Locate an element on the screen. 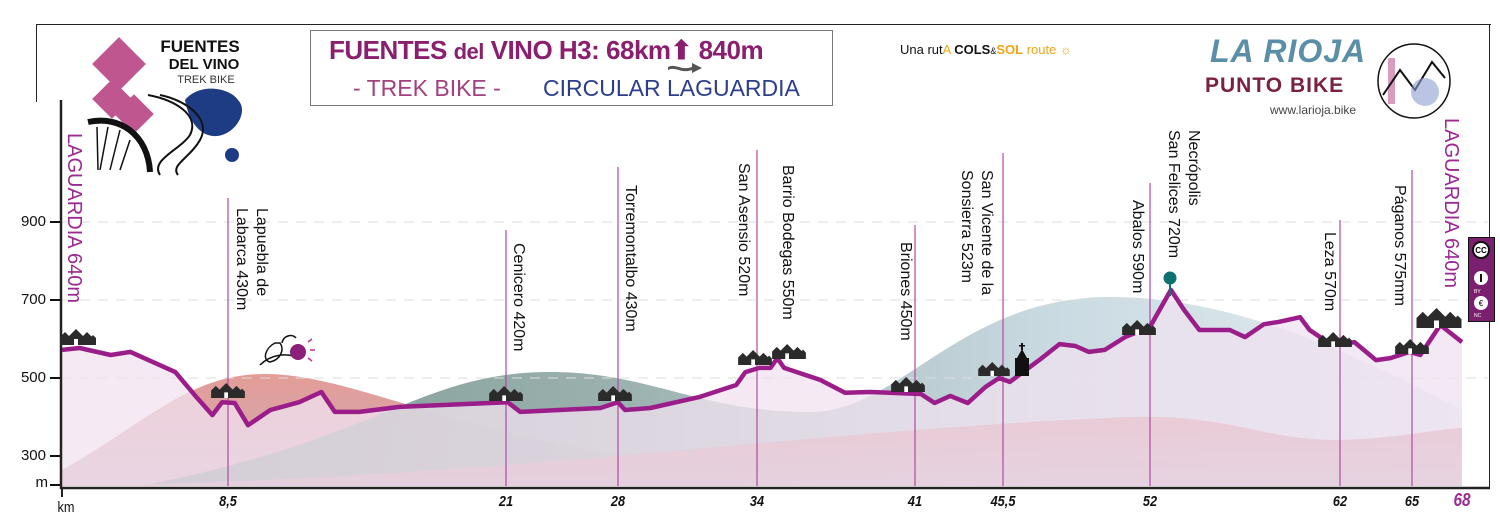  subtitle-route: CIRCULAR LAGUARDIA is located at coordinates (671, 88).